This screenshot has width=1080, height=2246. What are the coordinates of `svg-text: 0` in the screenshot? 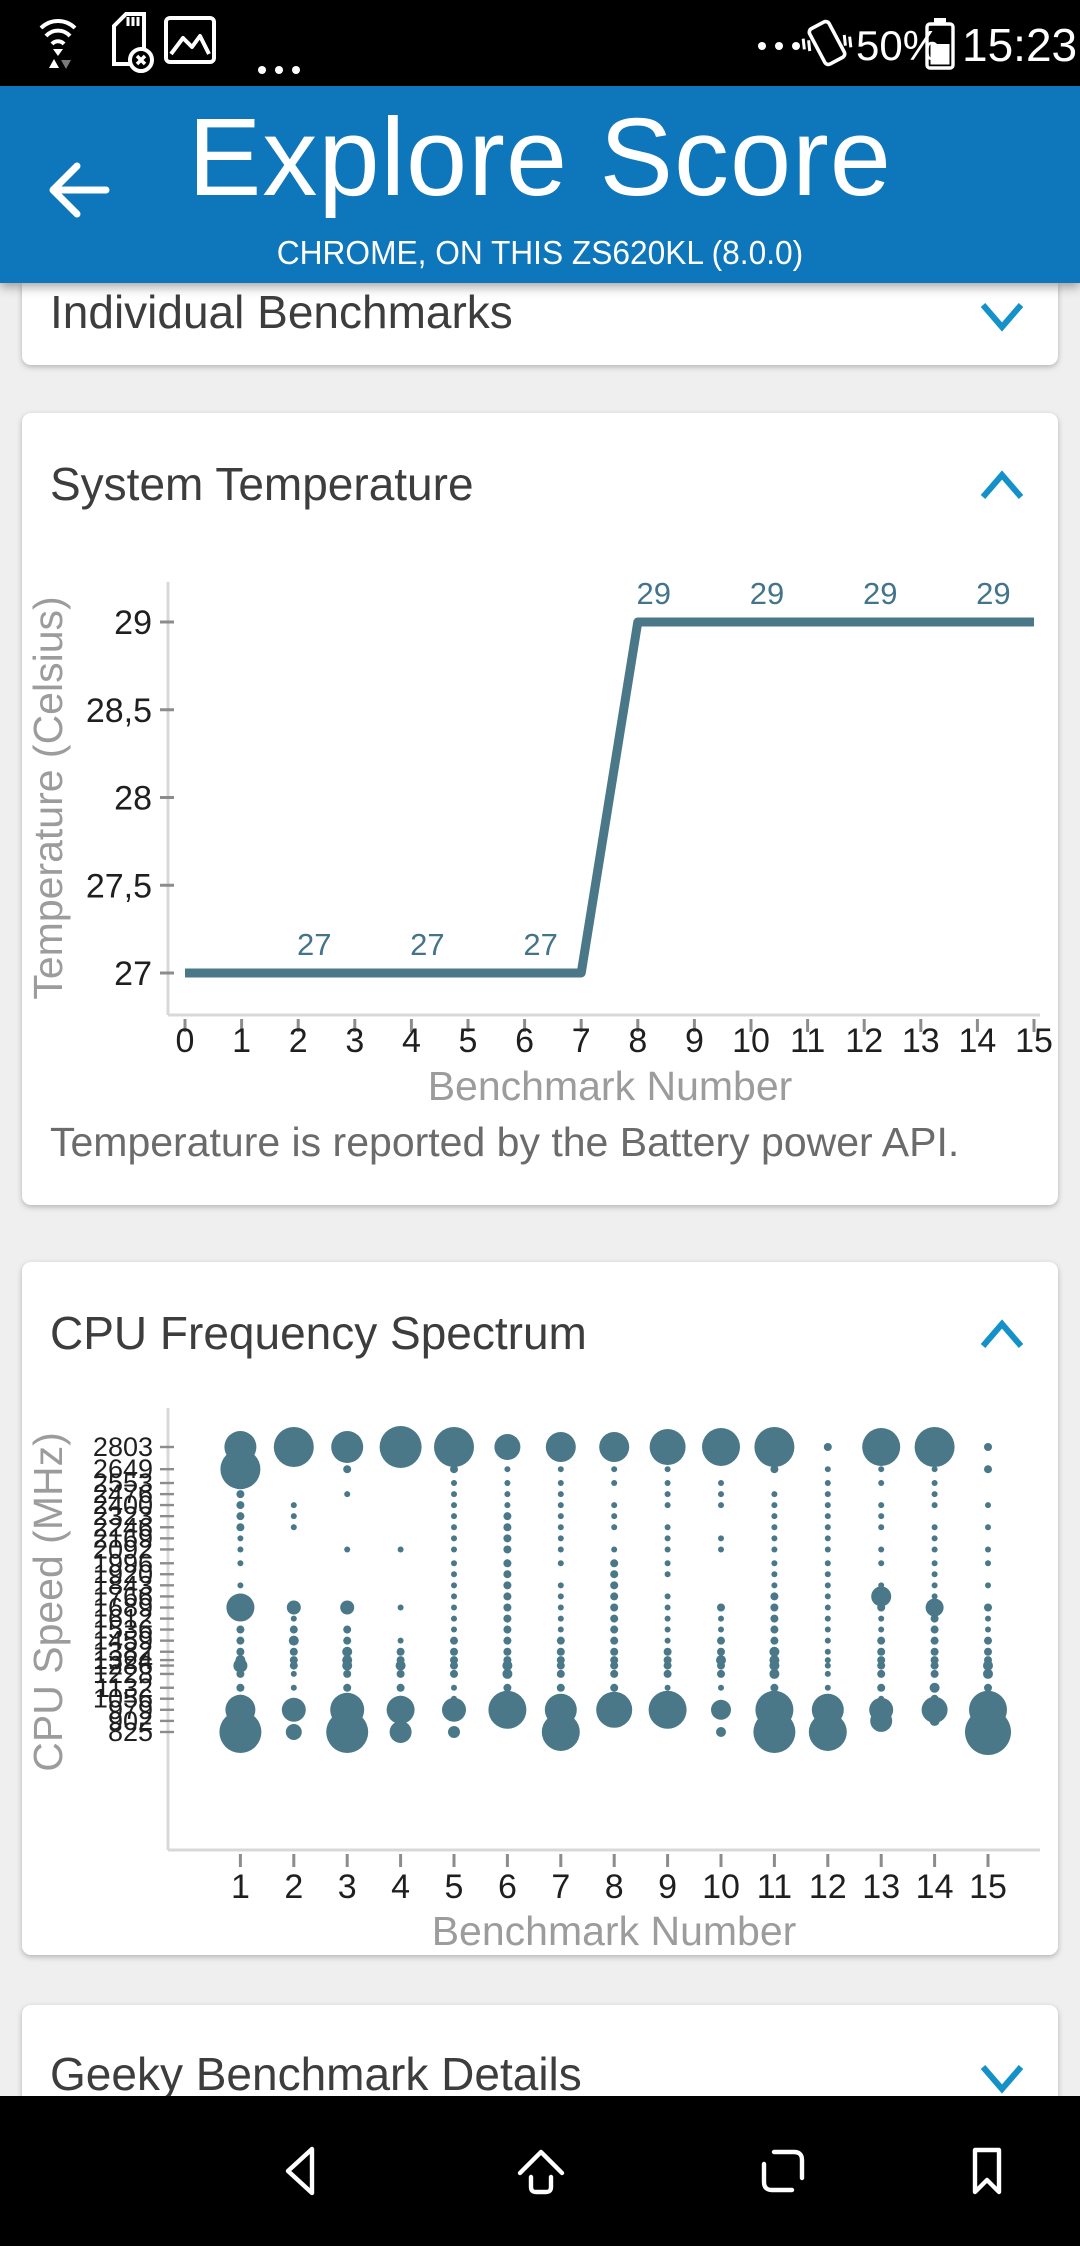 It's located at (185, 1041).